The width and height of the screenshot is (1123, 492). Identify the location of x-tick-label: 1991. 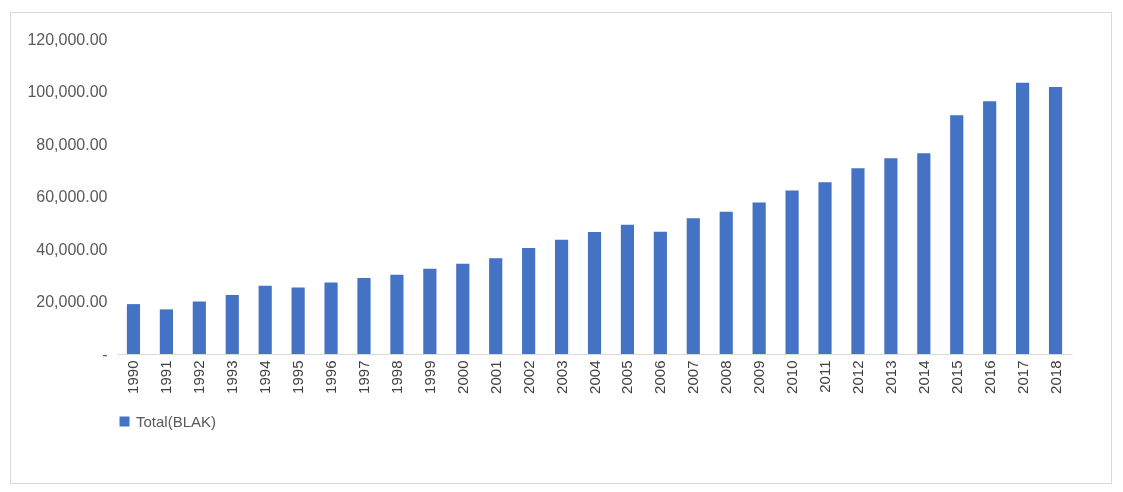
(166, 377).